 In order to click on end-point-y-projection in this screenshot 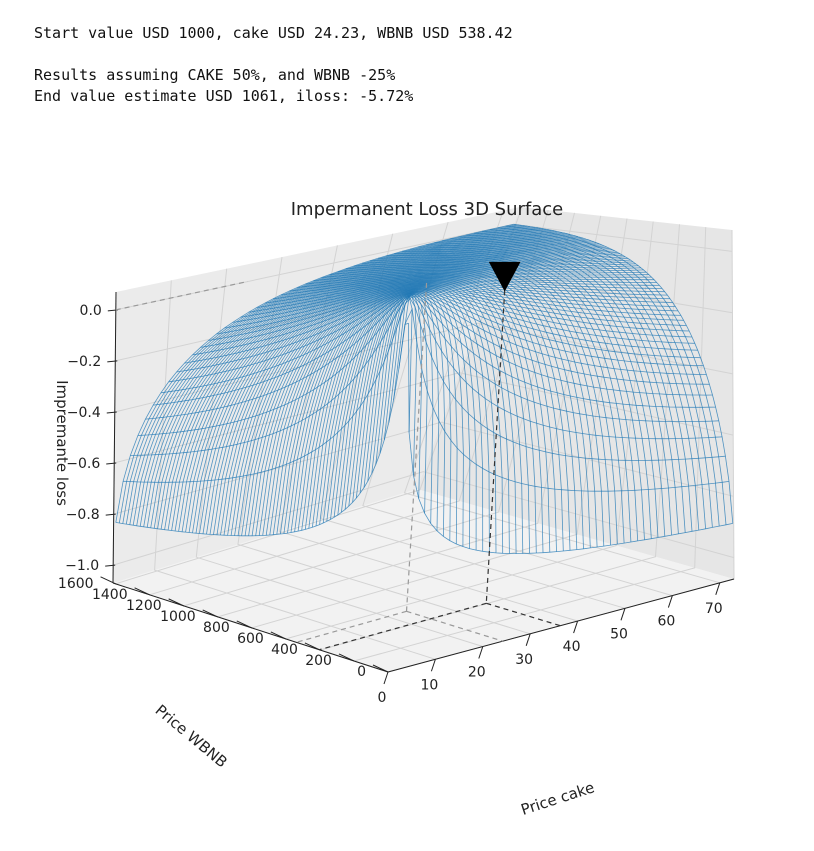, I will do `click(403, 626)`.